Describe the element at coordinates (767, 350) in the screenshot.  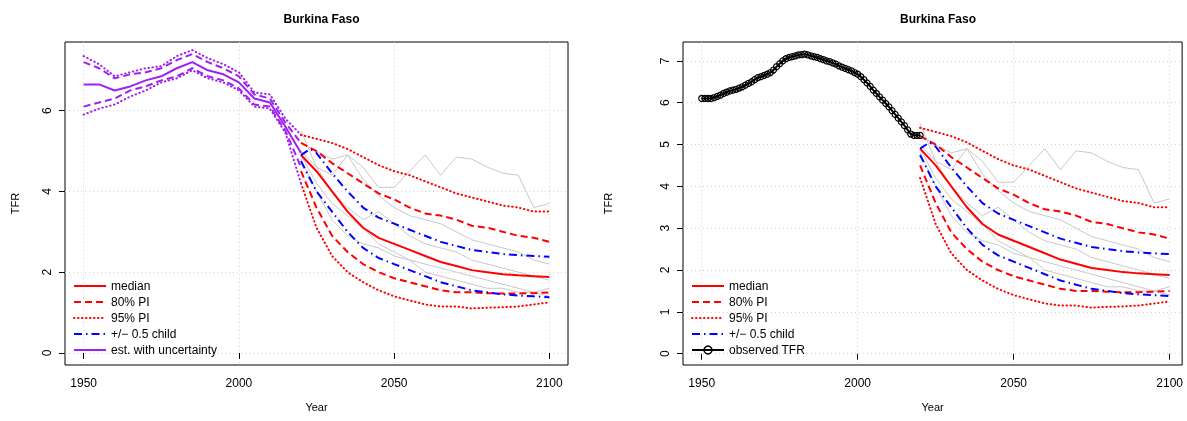
I see `legend-label: observed TFR` at that location.